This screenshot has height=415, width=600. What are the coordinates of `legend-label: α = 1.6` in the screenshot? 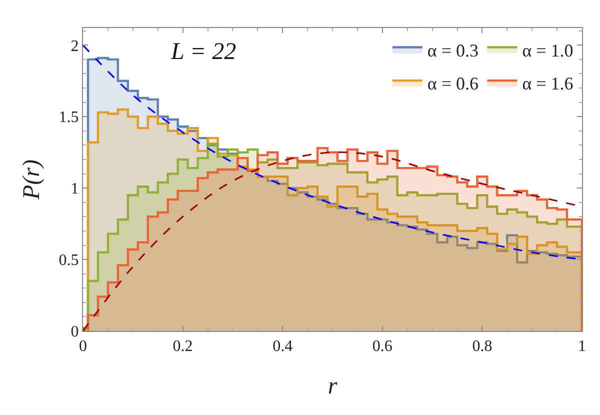 It's located at (548, 84).